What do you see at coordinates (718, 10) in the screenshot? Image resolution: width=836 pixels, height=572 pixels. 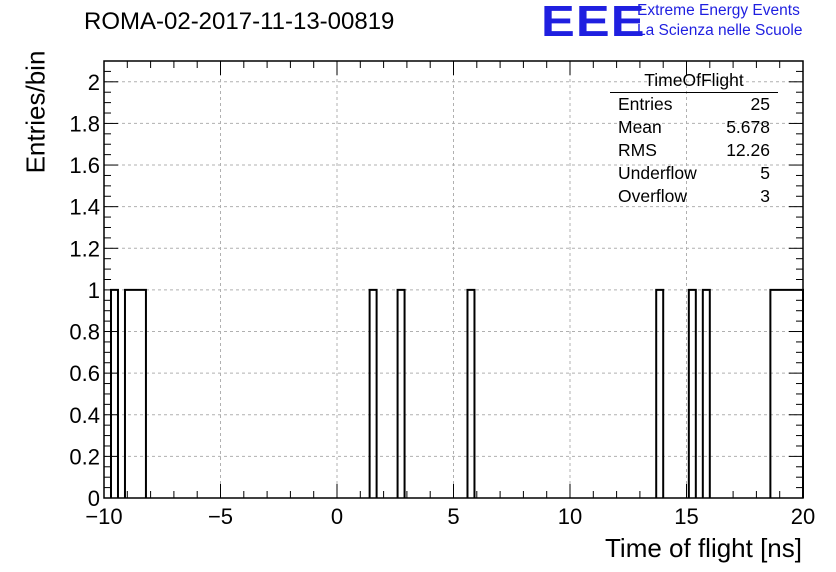 I see `logo-tagline-1: Extreme Energy Events` at bounding box center [718, 10].